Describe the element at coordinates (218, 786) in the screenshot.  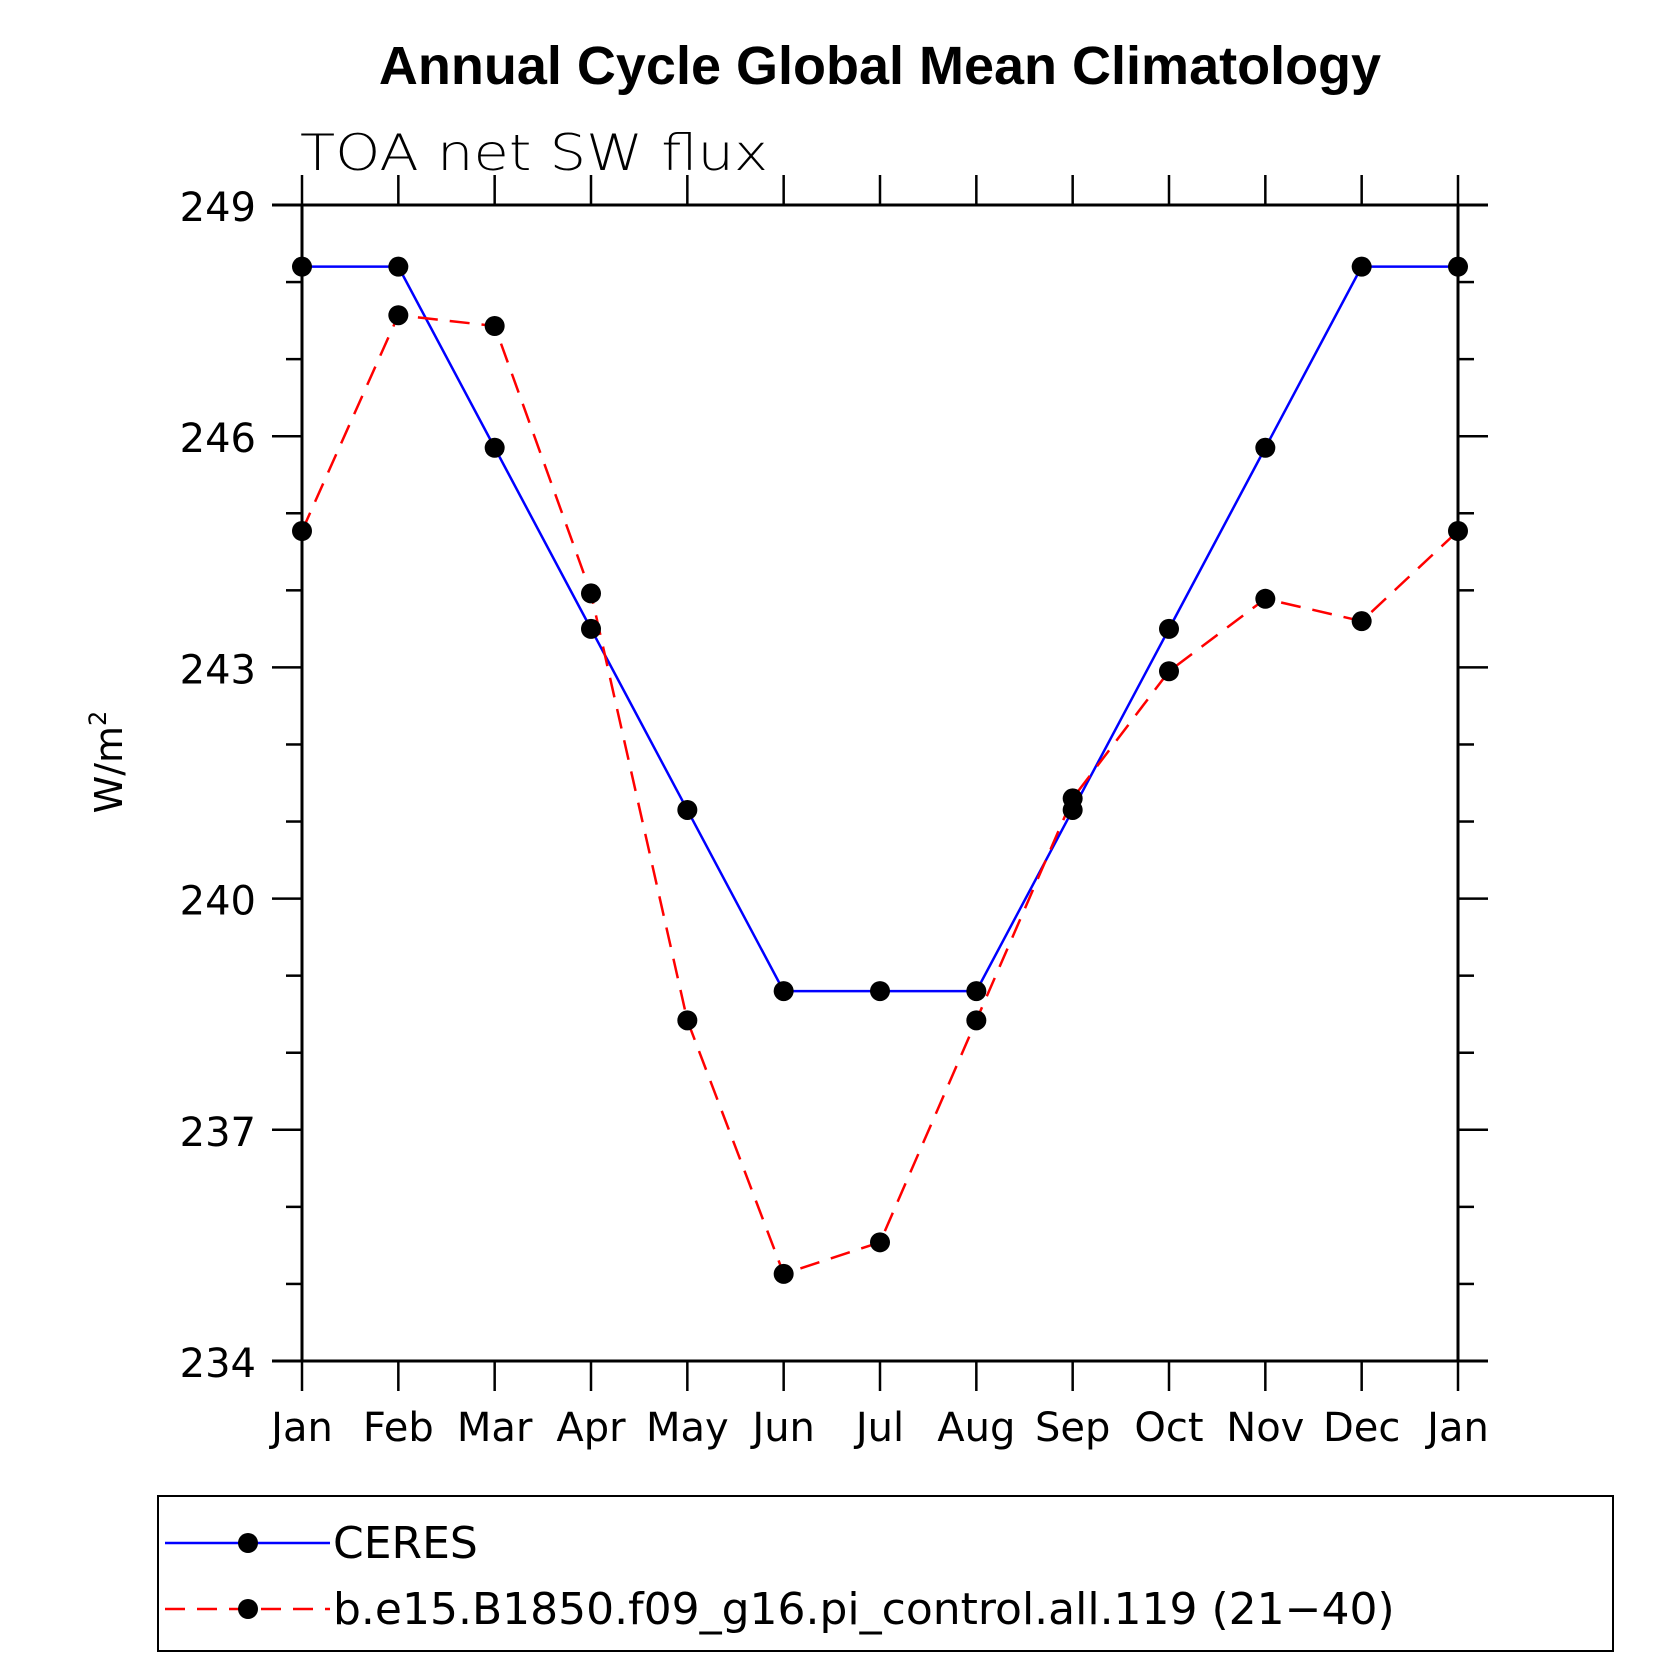
I see `y-tick-labels: 249 246 243 240 237 234` at that location.